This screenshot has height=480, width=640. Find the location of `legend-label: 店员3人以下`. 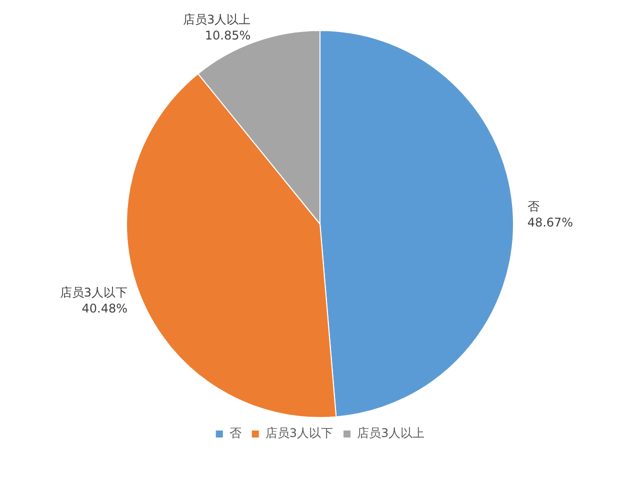

legend-label: 店员3人以下 is located at coordinates (299, 433).